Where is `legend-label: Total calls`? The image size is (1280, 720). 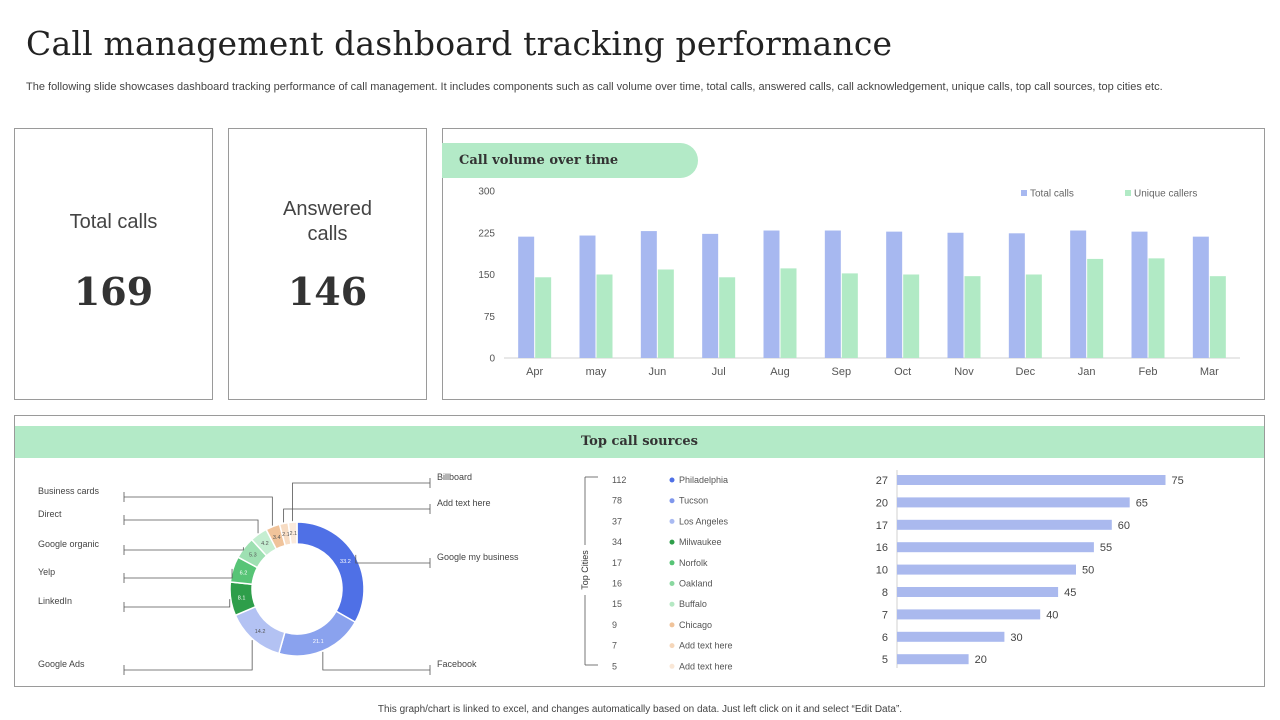 legend-label: Total calls is located at coordinates (1052, 194).